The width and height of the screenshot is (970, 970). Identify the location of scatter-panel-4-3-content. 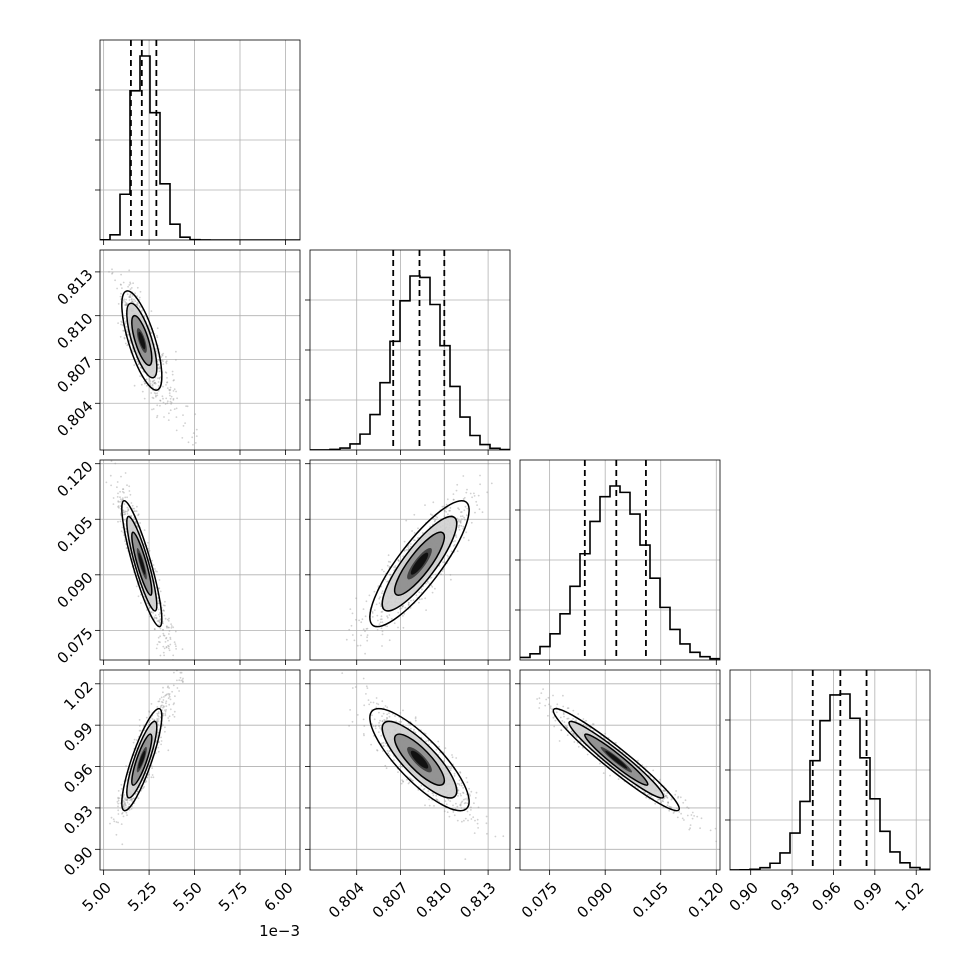
(620, 770).